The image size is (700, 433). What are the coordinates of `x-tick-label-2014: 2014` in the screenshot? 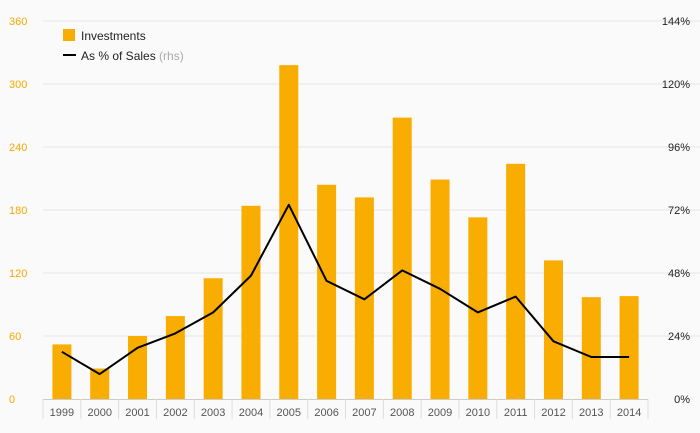 It's located at (629, 413).